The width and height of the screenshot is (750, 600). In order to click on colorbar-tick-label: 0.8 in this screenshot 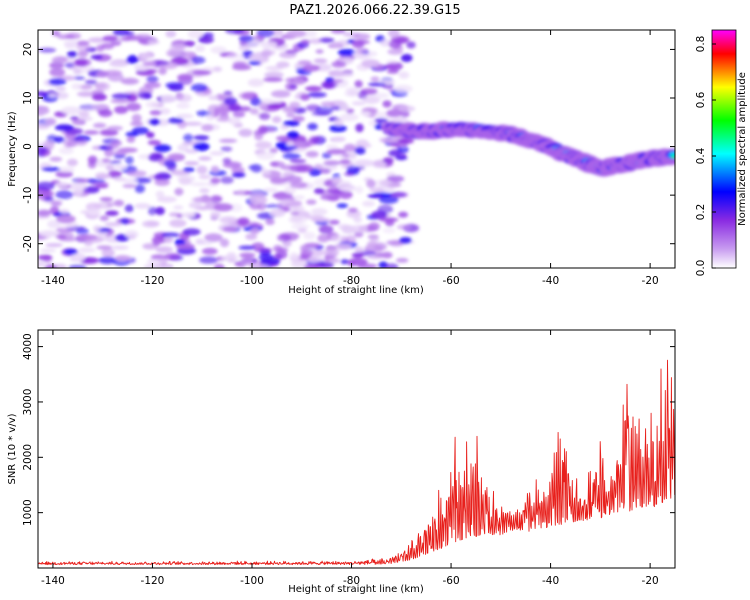, I will do `click(701, 44)`.